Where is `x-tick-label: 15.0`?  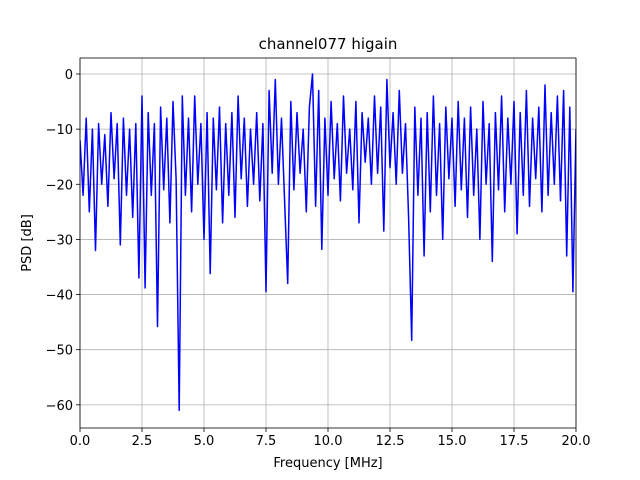 x-tick-label: 15.0 is located at coordinates (452, 441).